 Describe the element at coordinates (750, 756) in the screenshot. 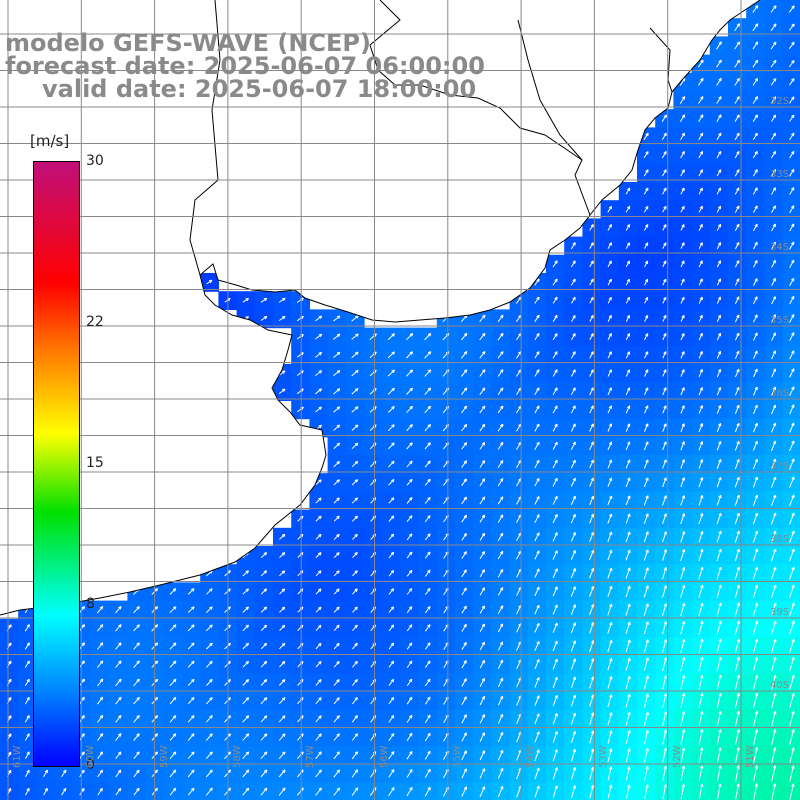

I see `longitude-label: 51W` at that location.